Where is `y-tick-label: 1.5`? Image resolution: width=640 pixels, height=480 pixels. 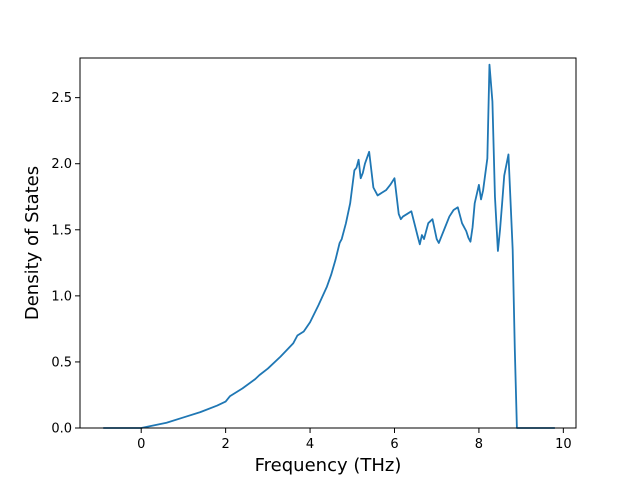 y-tick-label: 1.5 is located at coordinates (61, 230).